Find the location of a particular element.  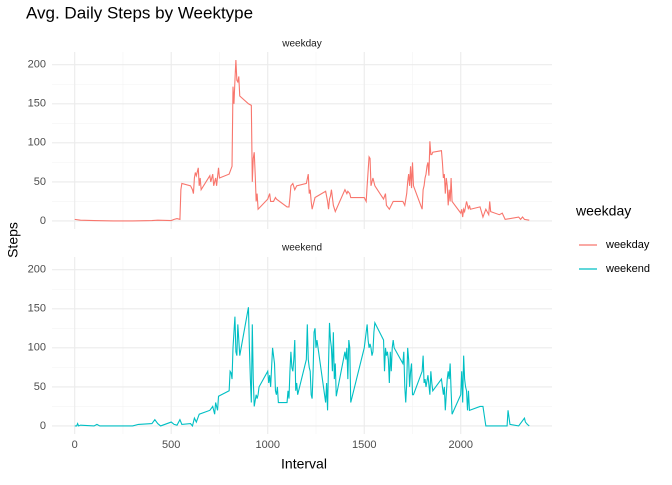

x-tick-label: 0 is located at coordinates (75, 445).